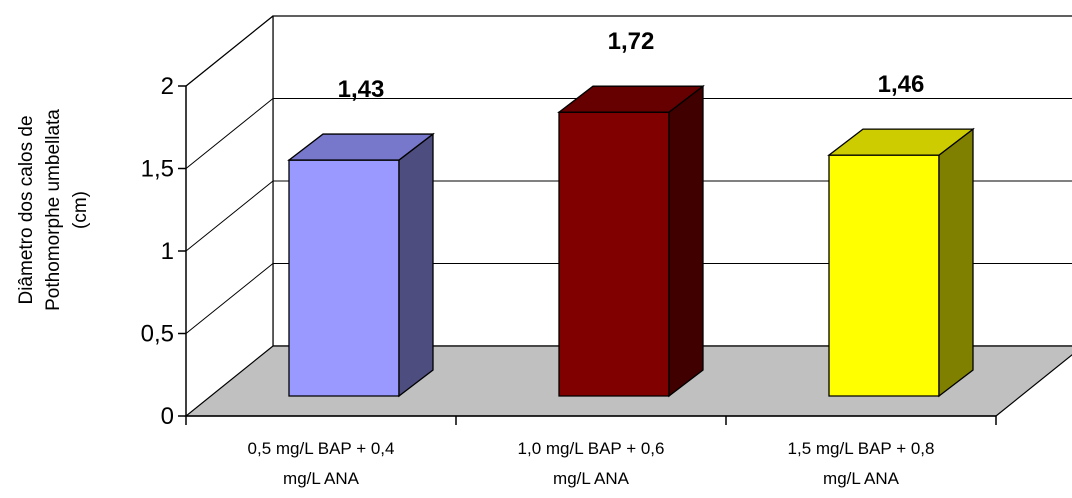 This screenshot has height=498, width=1072. What do you see at coordinates (167, 416) in the screenshot?
I see `y-tick-label: 0` at bounding box center [167, 416].